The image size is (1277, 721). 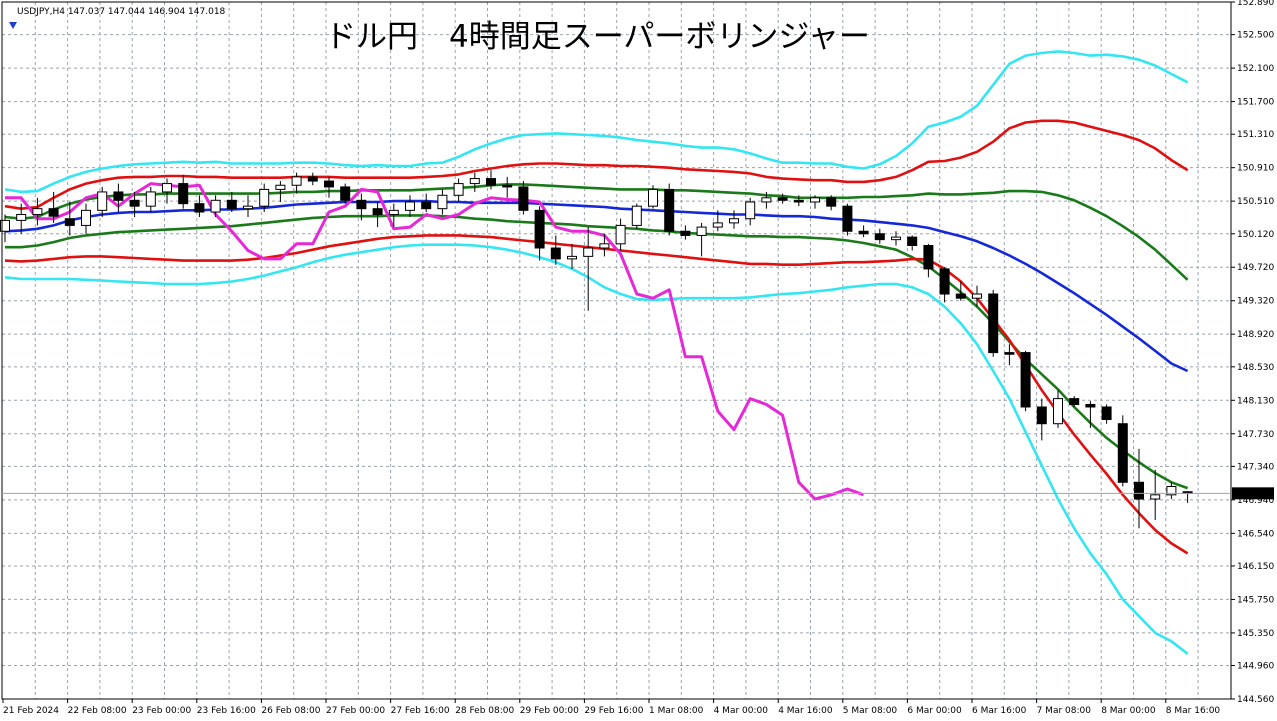 What do you see at coordinates (1064, 711) in the screenshot?
I see `x-tick-label: 7 Mar 08:00` at bounding box center [1064, 711].